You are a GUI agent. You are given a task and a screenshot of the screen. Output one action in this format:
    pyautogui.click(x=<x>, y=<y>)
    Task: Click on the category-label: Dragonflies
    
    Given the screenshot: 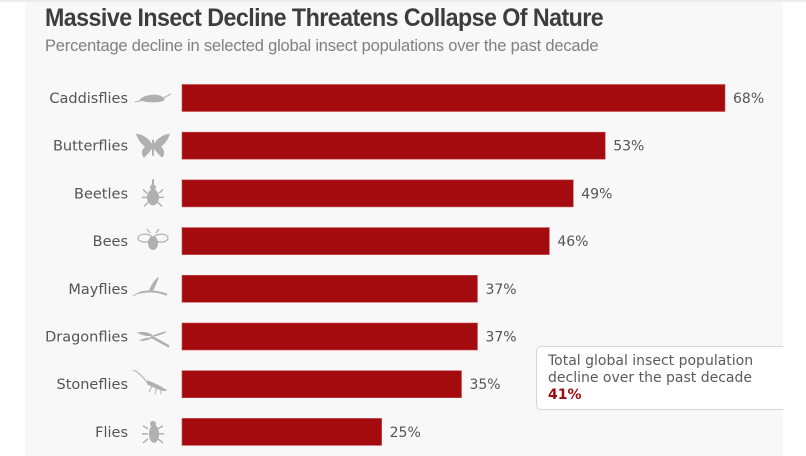 What is the action you would take?
    pyautogui.click(x=86, y=338)
    